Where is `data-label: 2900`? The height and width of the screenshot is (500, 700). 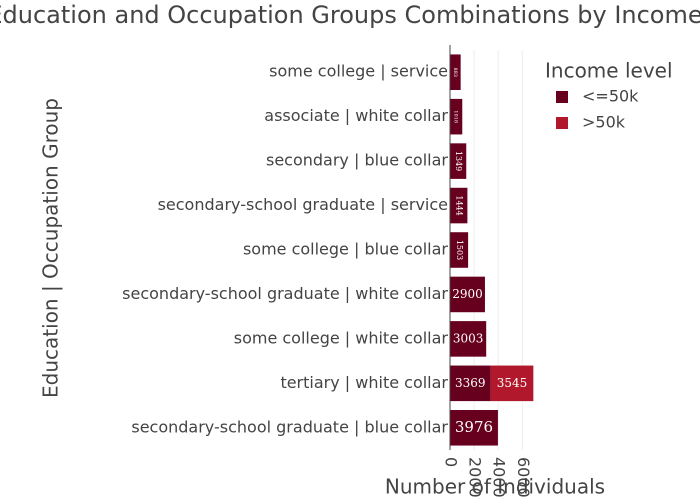 data-label: 2900 is located at coordinates (467, 294).